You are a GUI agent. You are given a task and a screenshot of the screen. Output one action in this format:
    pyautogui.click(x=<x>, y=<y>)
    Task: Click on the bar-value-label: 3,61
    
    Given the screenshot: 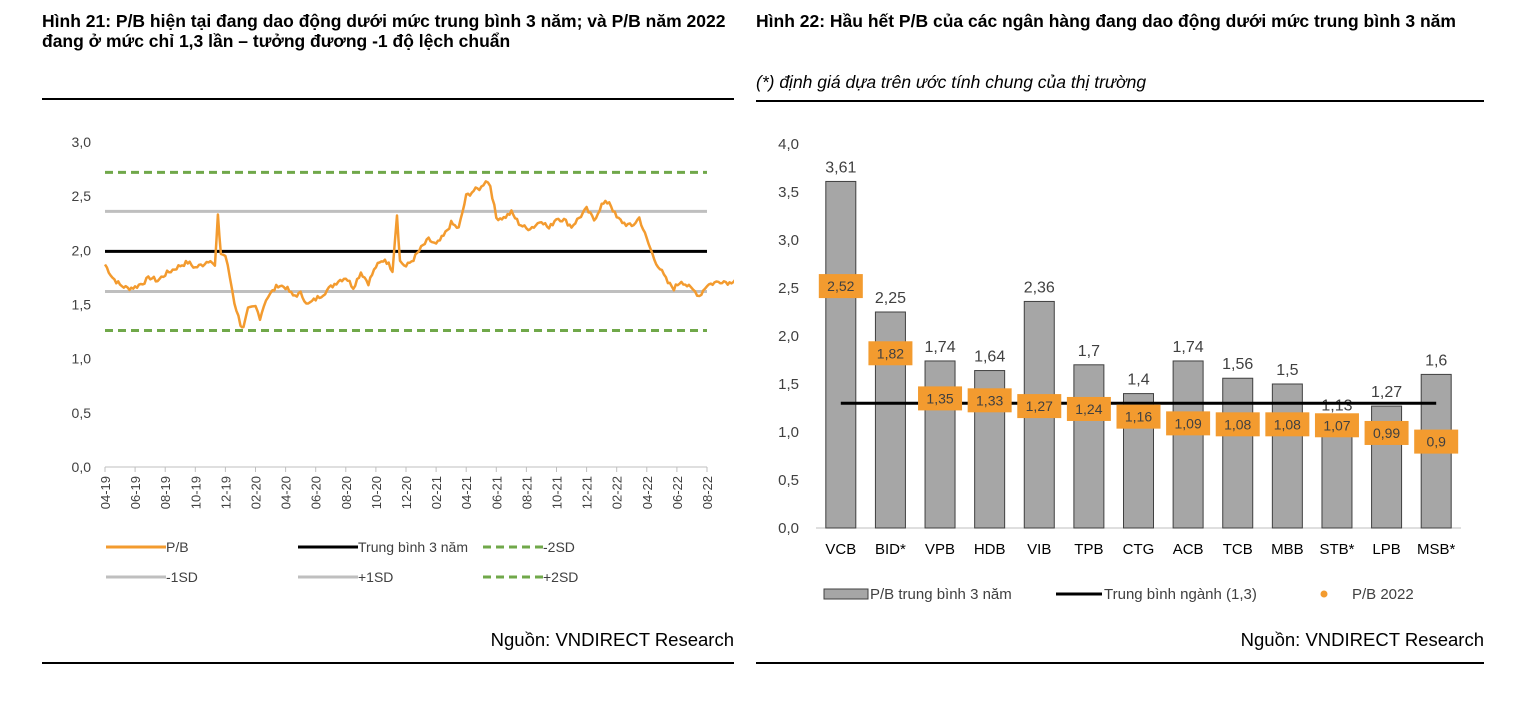 What is the action you would take?
    pyautogui.click(x=840, y=167)
    